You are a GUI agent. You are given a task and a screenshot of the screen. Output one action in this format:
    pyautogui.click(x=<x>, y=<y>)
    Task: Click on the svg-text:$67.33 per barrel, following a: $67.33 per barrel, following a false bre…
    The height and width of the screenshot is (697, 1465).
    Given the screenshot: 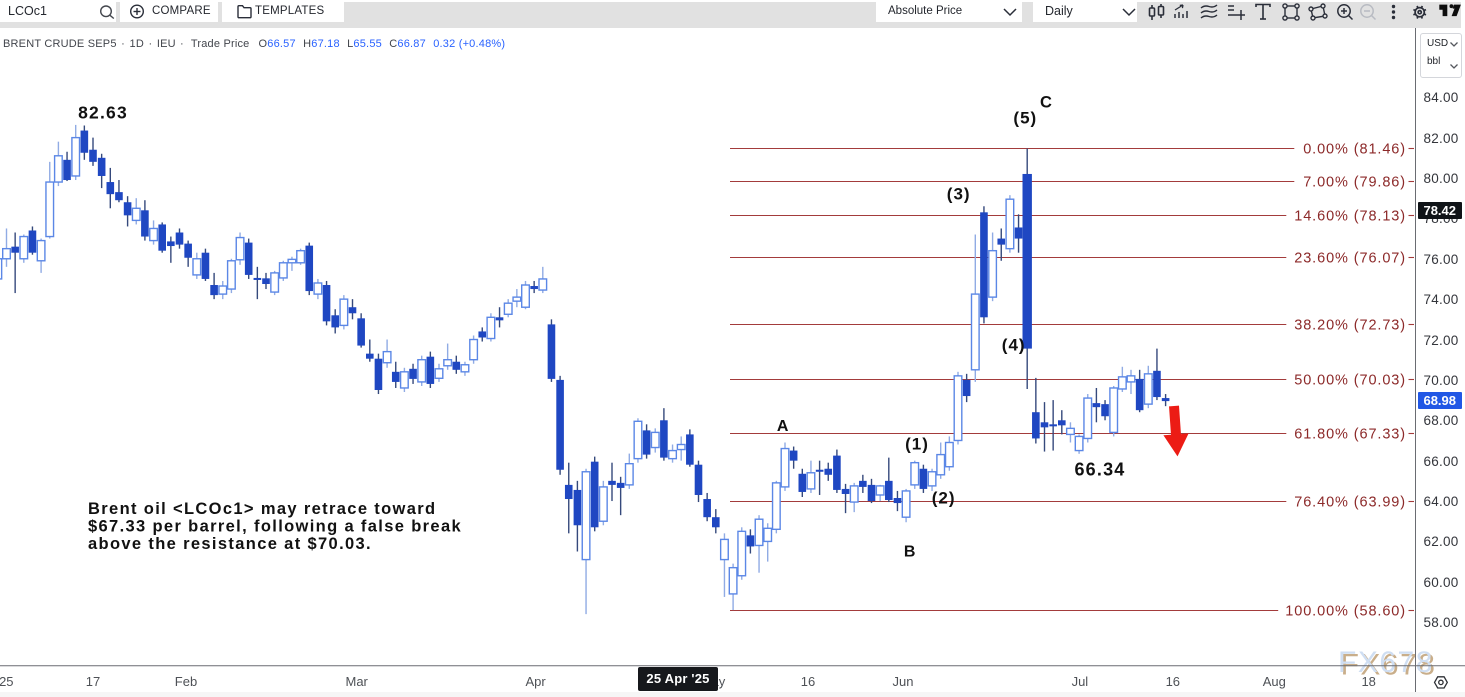 What is the action you would take?
    pyautogui.click(x=275, y=527)
    